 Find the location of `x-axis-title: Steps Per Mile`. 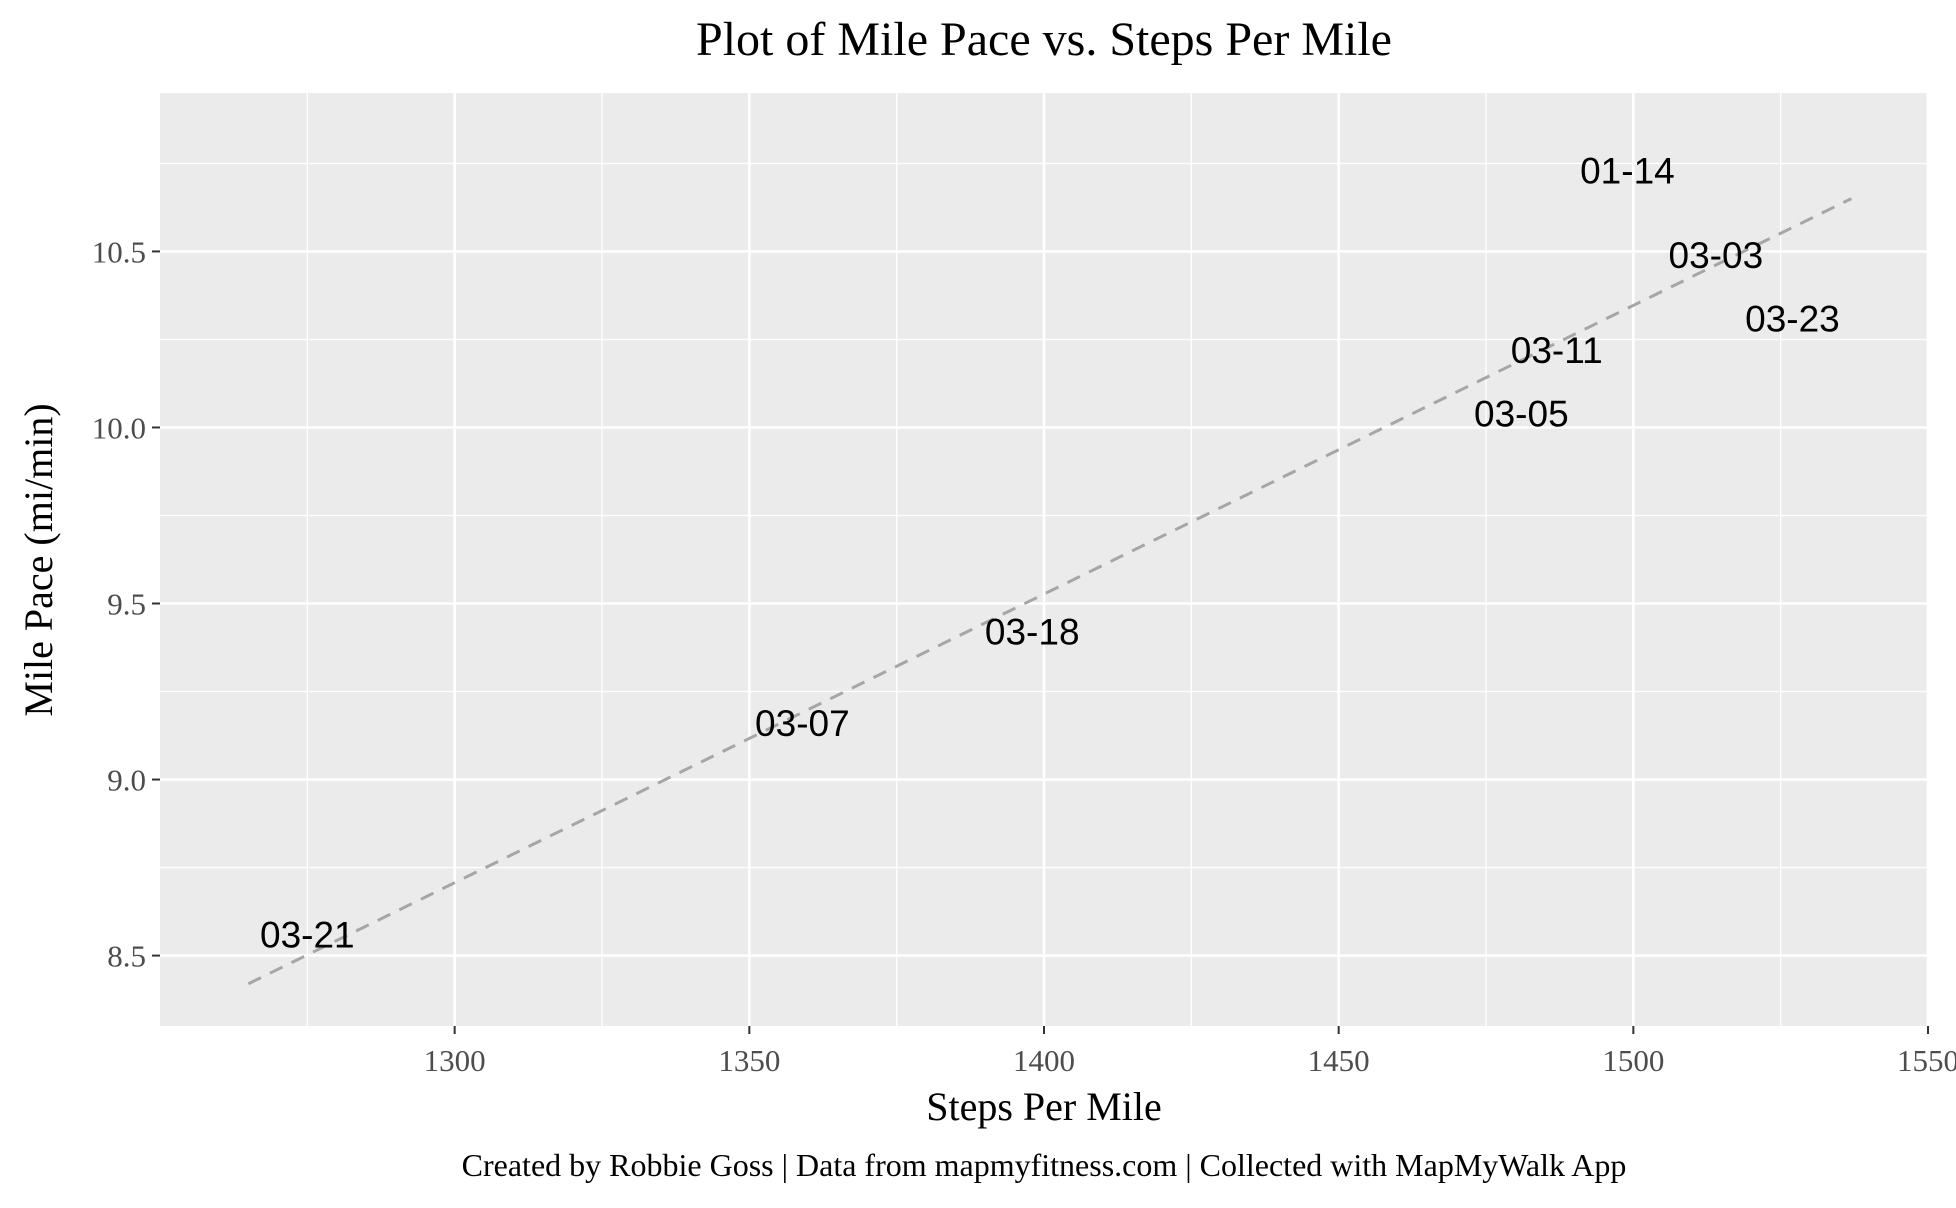

x-axis-title: Steps Per Mile is located at coordinates (1044, 1106).